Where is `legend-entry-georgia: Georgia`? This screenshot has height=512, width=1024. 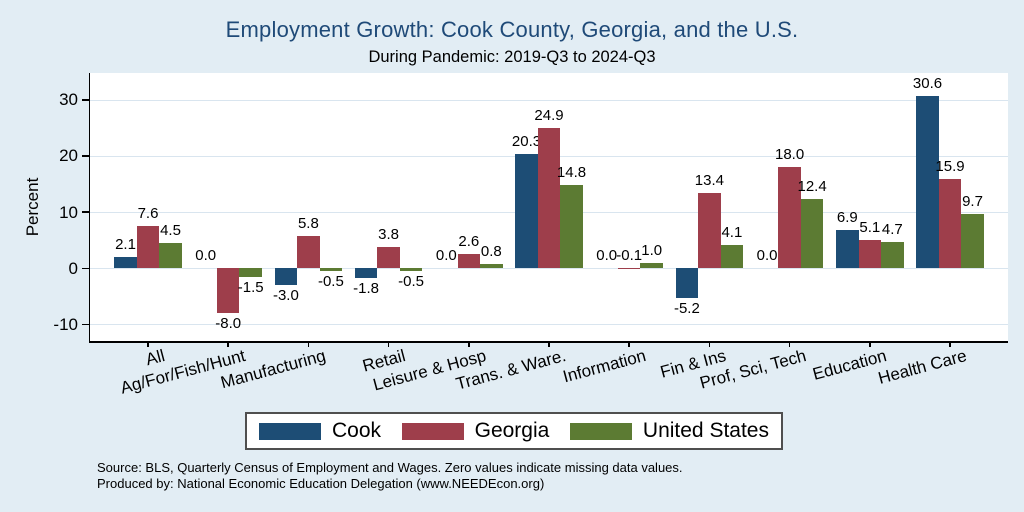 legend-entry-georgia: Georgia is located at coordinates (475, 431).